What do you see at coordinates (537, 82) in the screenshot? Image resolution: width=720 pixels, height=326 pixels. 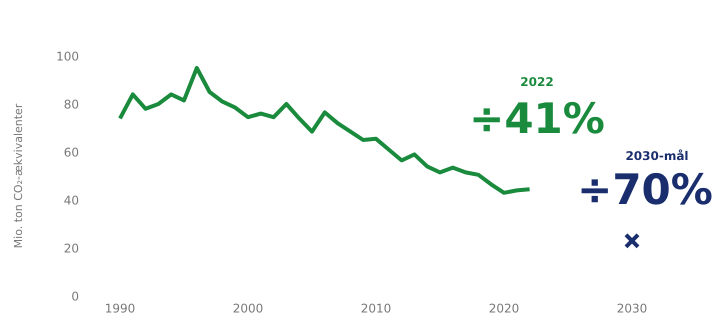 I see `annotation: 2022` at bounding box center [537, 82].